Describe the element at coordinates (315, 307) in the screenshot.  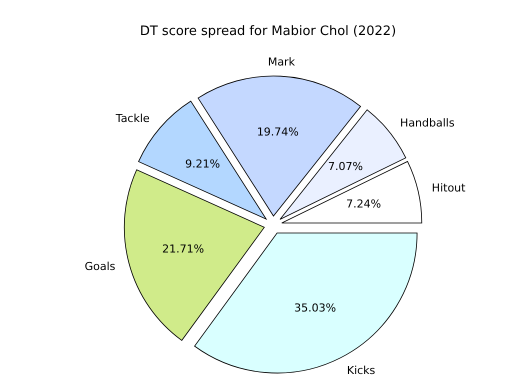
I see `data-label: 35.03%` at that location.